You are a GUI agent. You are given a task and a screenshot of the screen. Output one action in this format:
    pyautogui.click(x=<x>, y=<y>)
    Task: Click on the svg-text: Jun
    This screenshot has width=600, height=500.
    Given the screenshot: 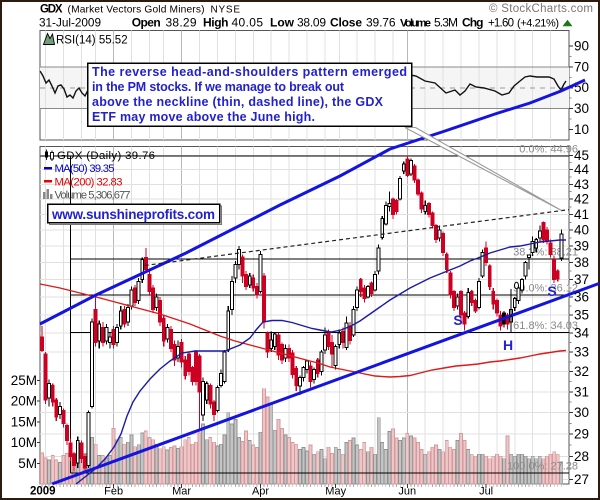 What is the action you would take?
    pyautogui.click(x=407, y=492)
    